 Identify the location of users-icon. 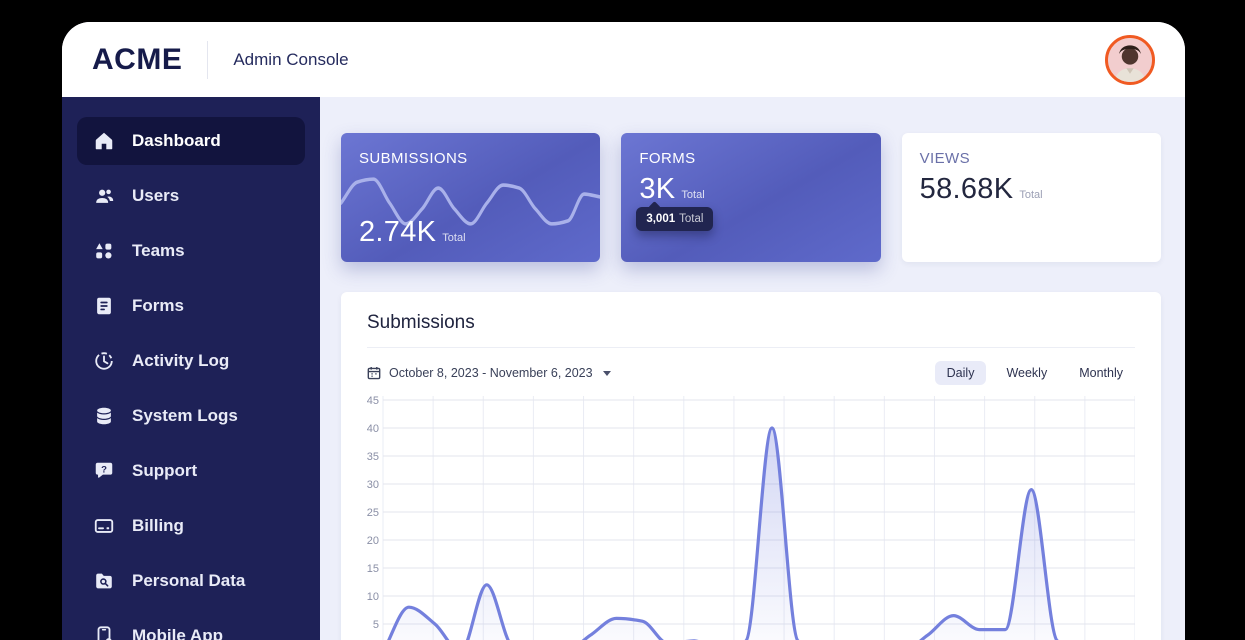
(104, 196).